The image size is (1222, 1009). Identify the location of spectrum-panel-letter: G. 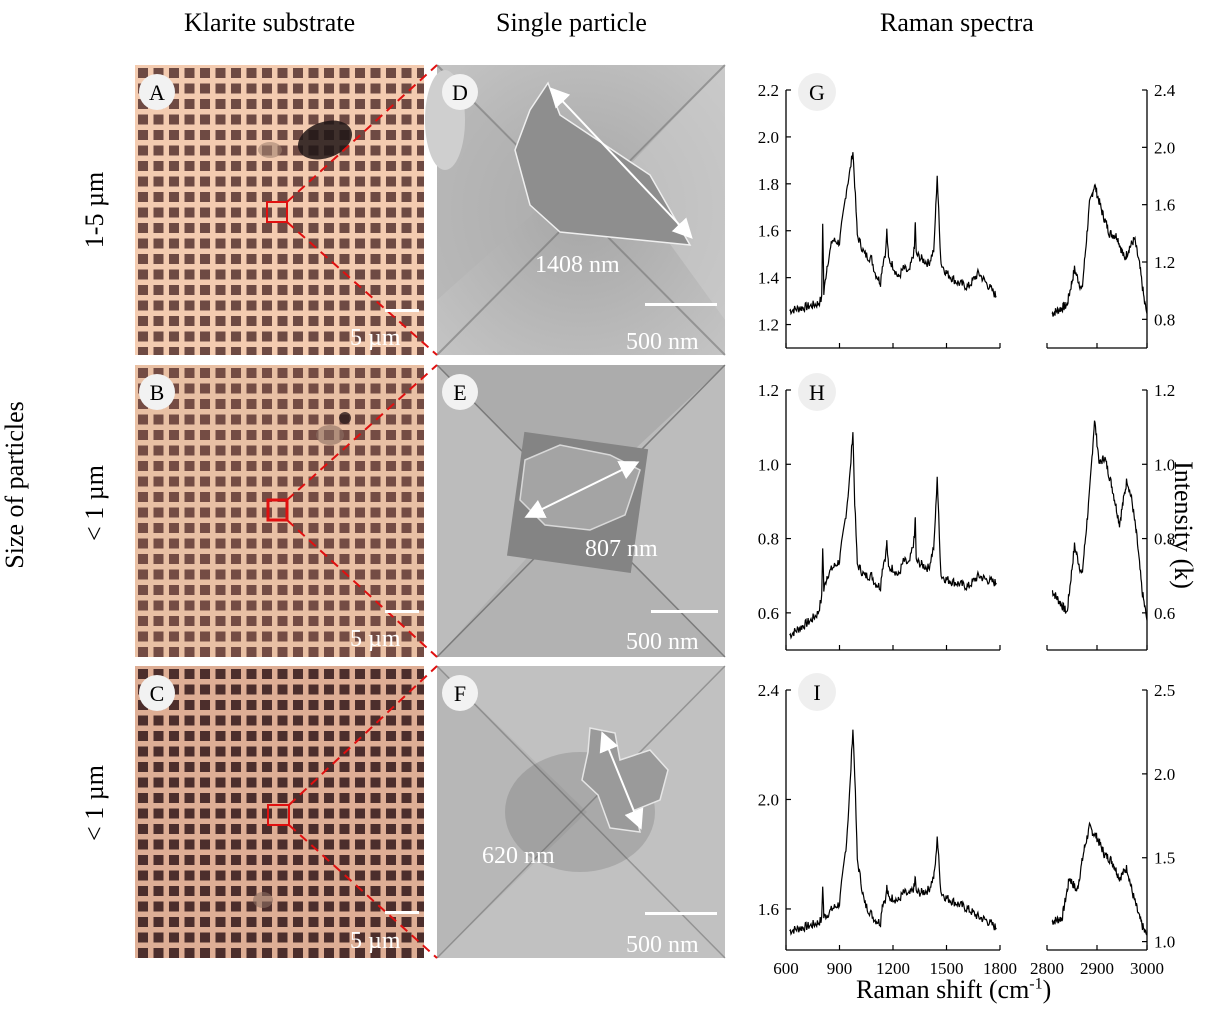
(817, 92).